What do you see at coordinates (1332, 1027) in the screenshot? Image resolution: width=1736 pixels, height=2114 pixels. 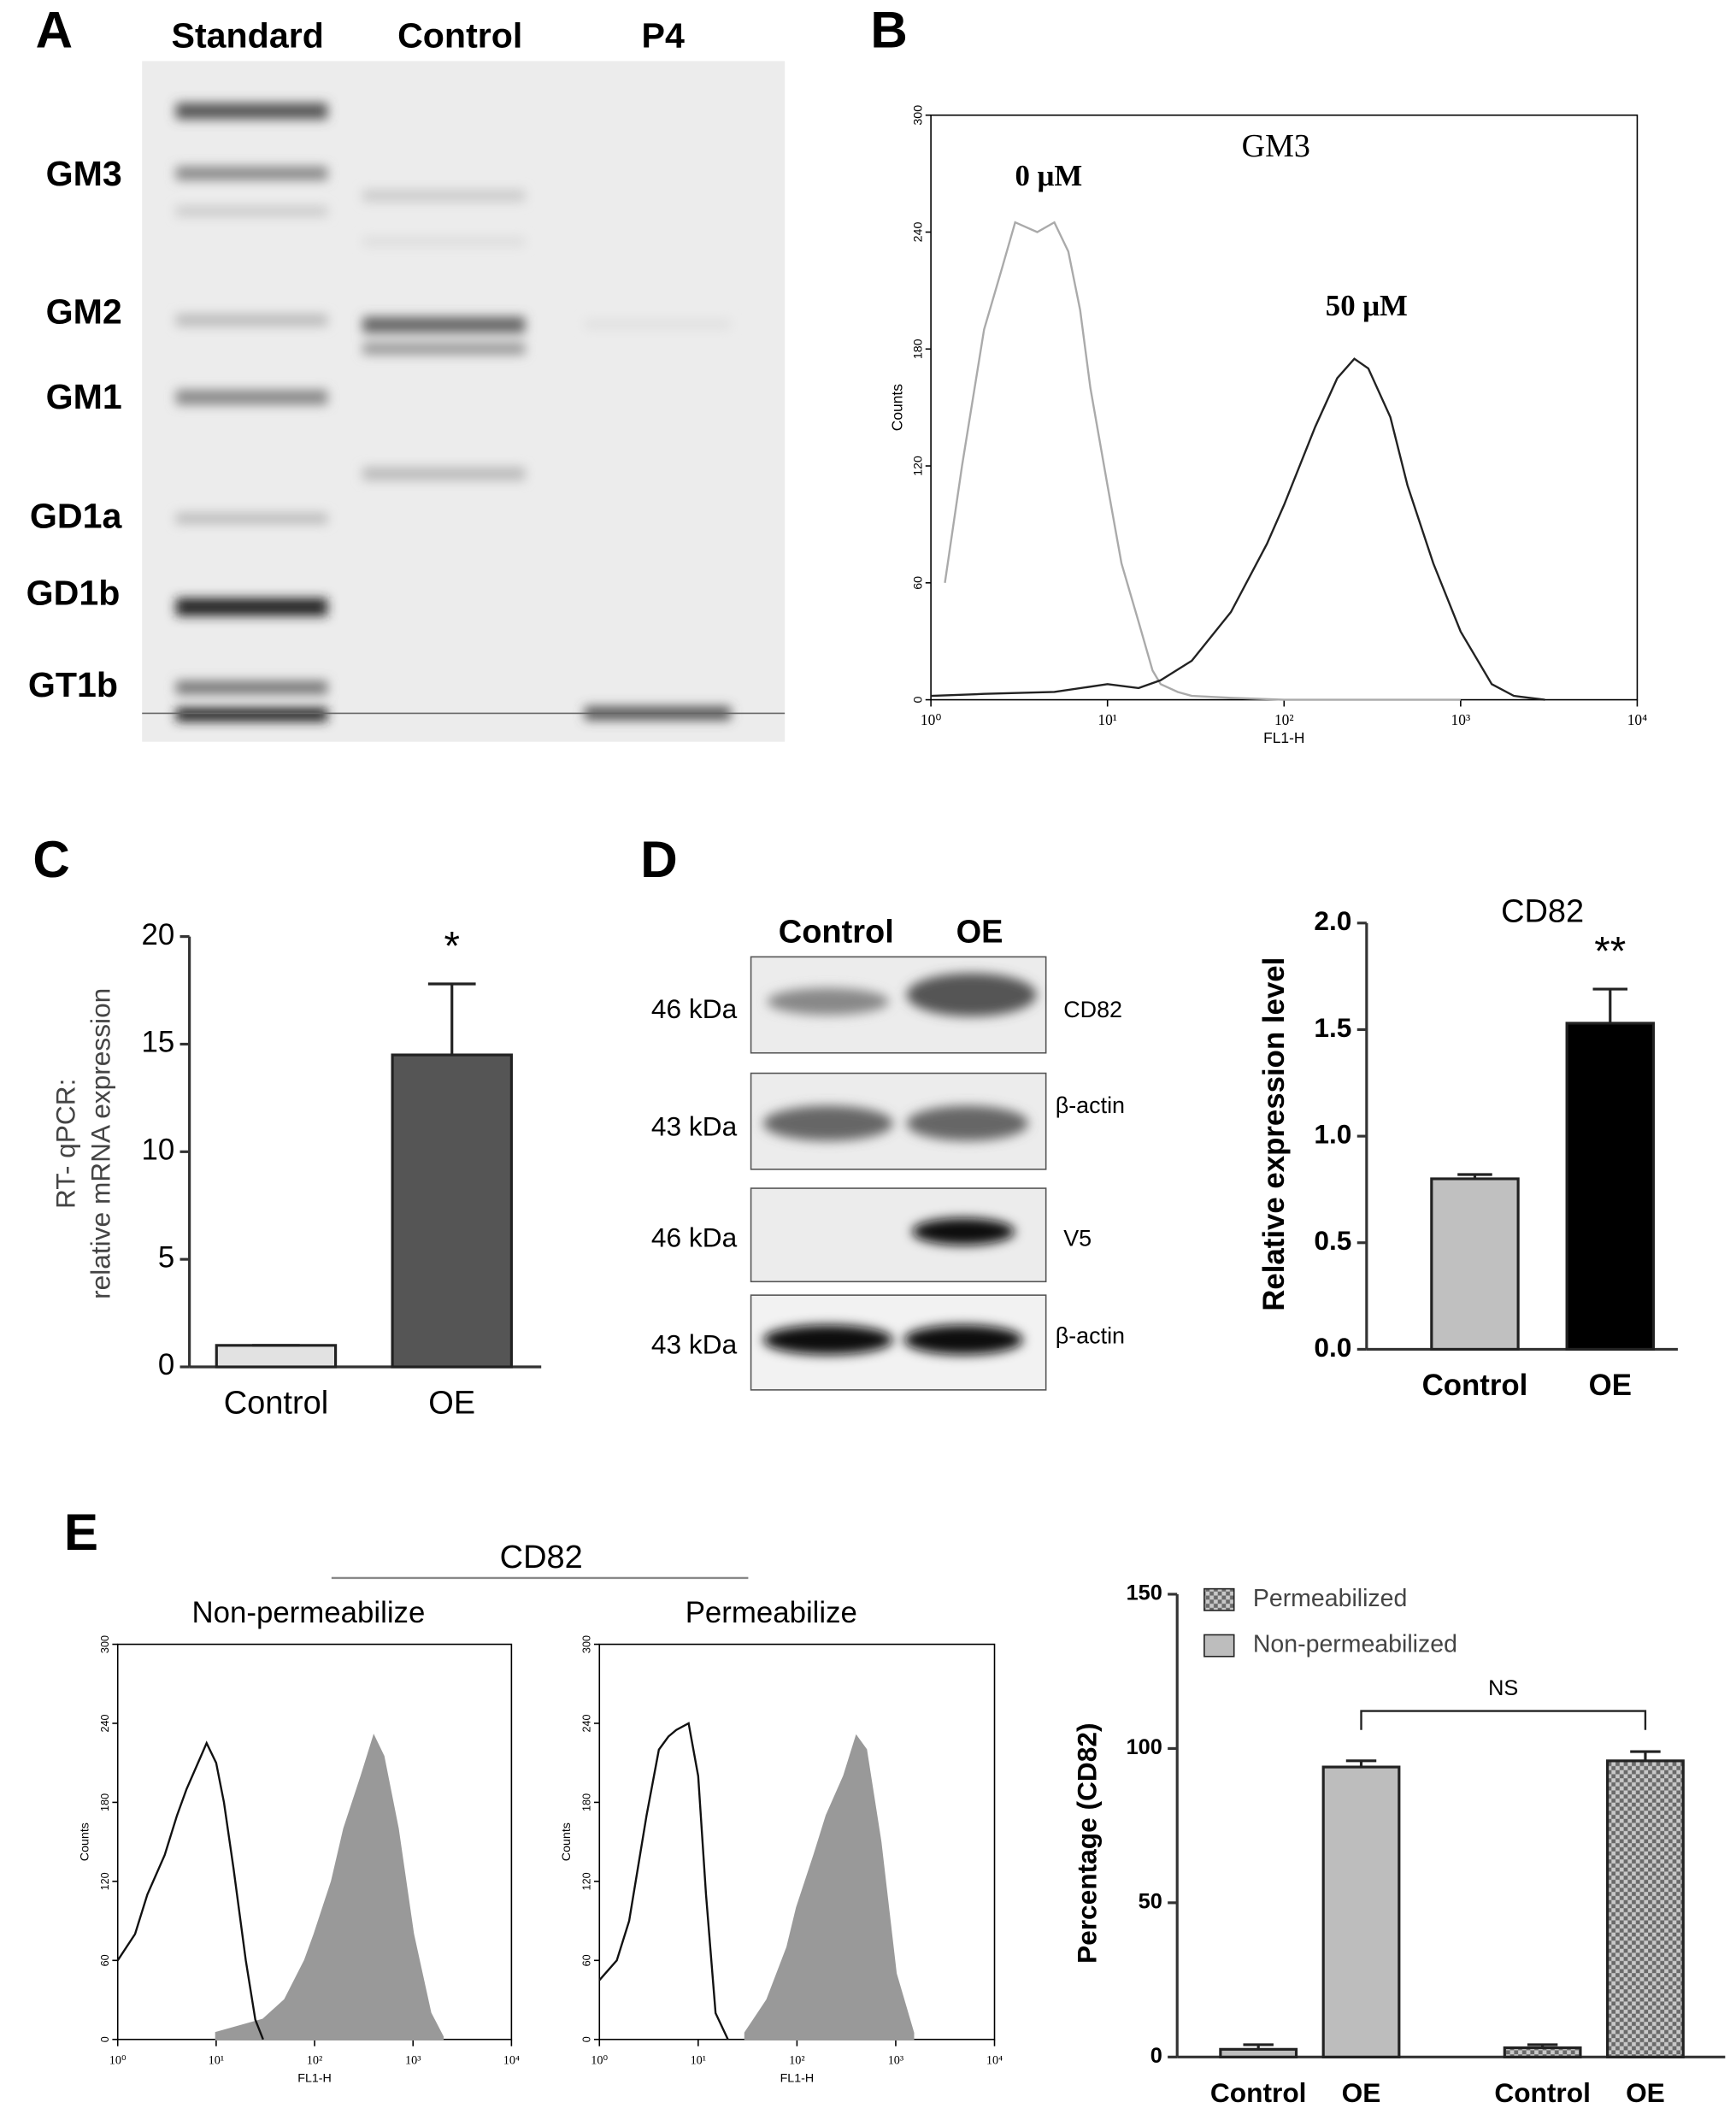 I see `y-tick-label: 1.5` at bounding box center [1332, 1027].